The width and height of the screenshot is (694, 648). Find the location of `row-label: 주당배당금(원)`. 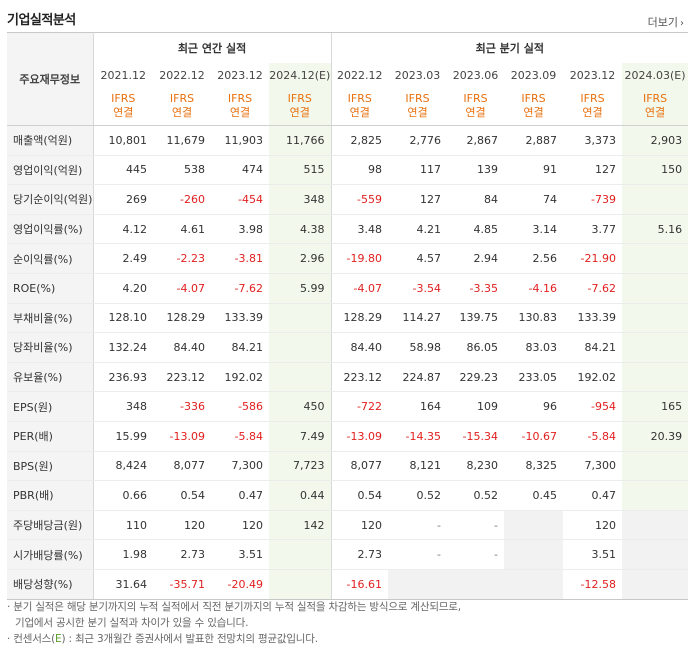

row-label: 주당배당금(원) is located at coordinates (50, 525).